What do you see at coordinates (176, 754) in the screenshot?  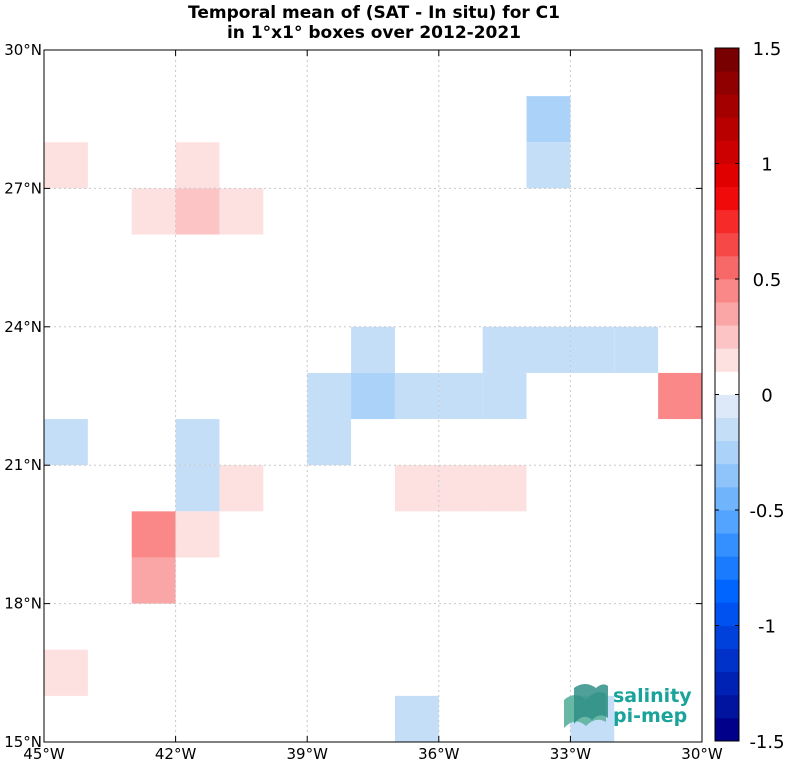 I see `x-tick-label: 42°W` at bounding box center [176, 754].